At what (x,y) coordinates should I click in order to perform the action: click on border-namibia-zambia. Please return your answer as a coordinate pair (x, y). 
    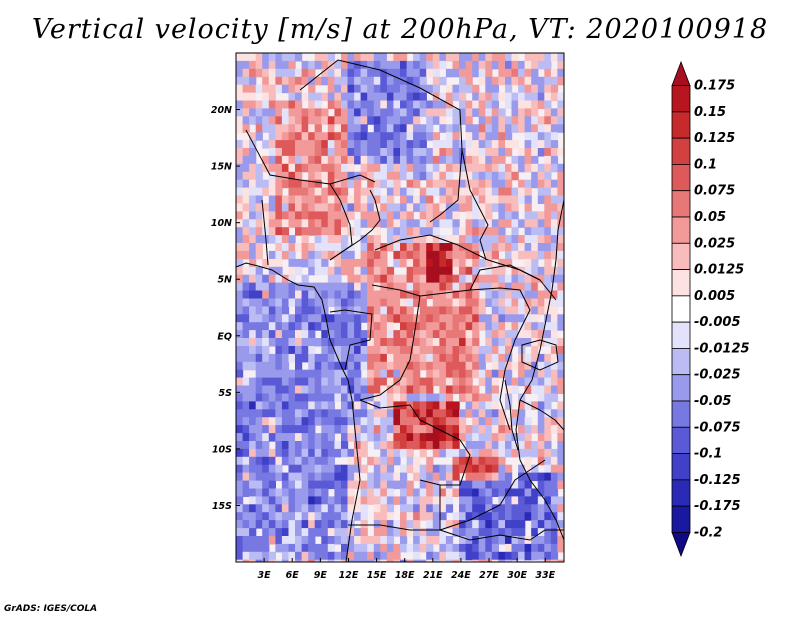
    Looking at the image, I should click on (501, 535).